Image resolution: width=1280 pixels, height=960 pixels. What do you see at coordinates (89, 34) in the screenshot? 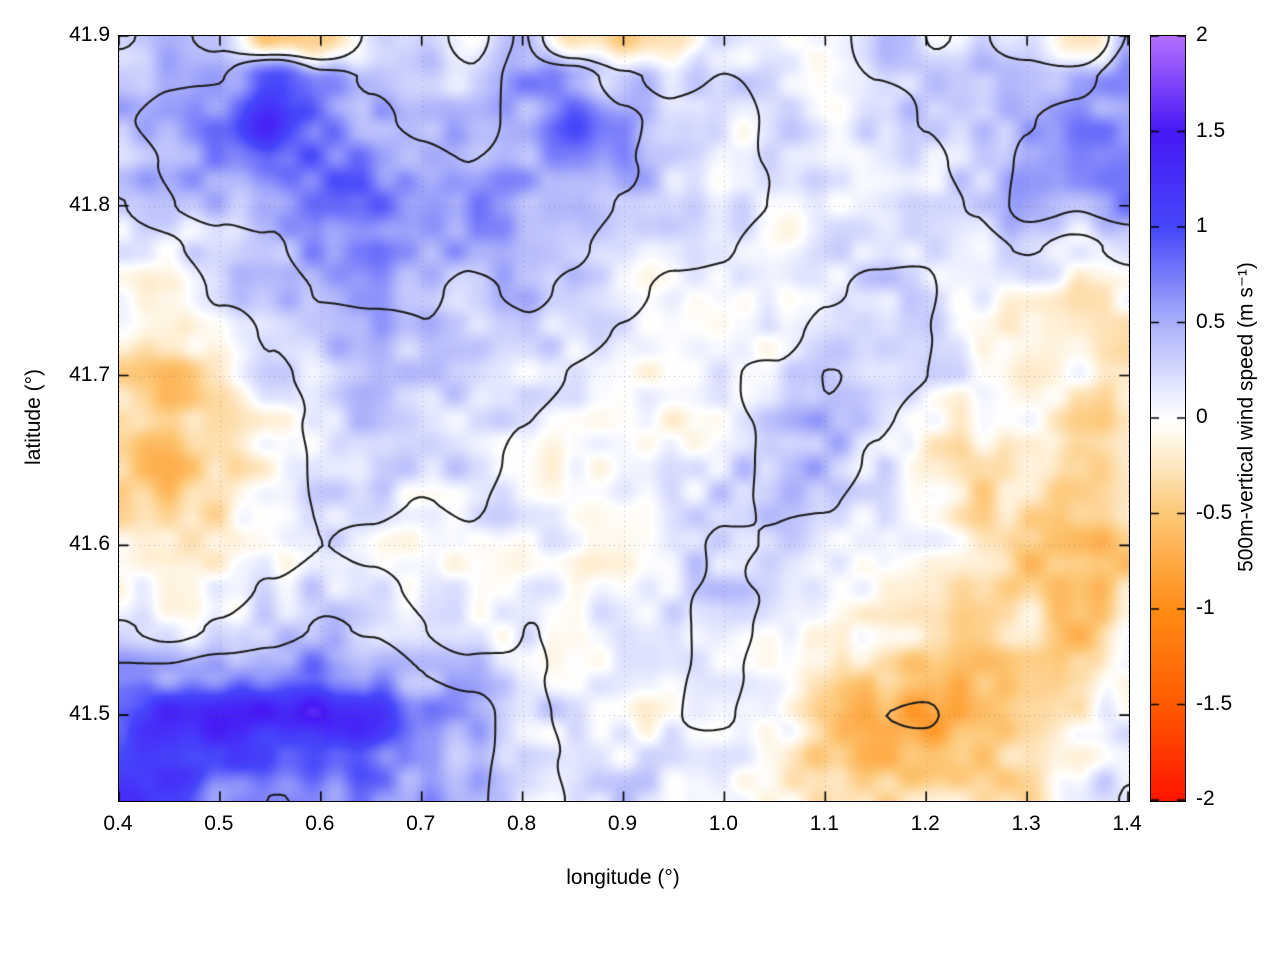
I see `y-tick-label: 41.9` at bounding box center [89, 34].